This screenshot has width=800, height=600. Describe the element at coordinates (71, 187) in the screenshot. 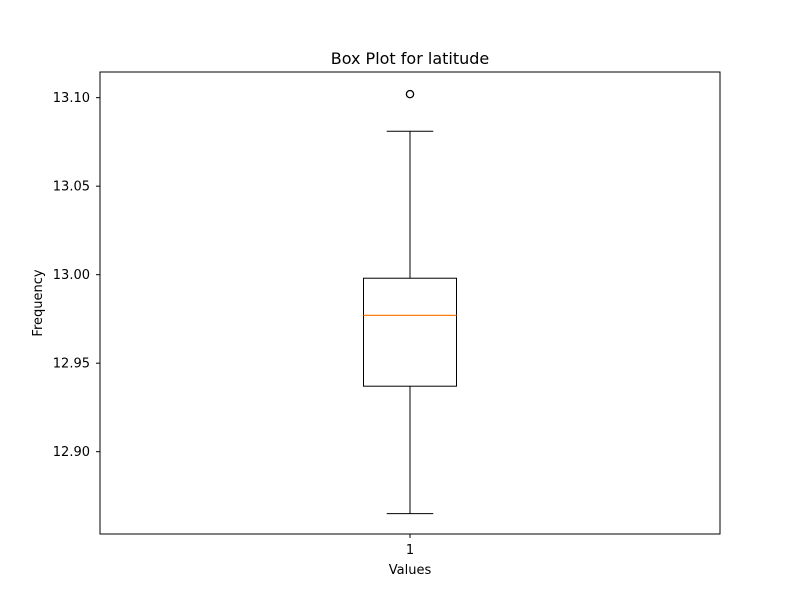

I see `y-tick-label: 13.05` at that location.